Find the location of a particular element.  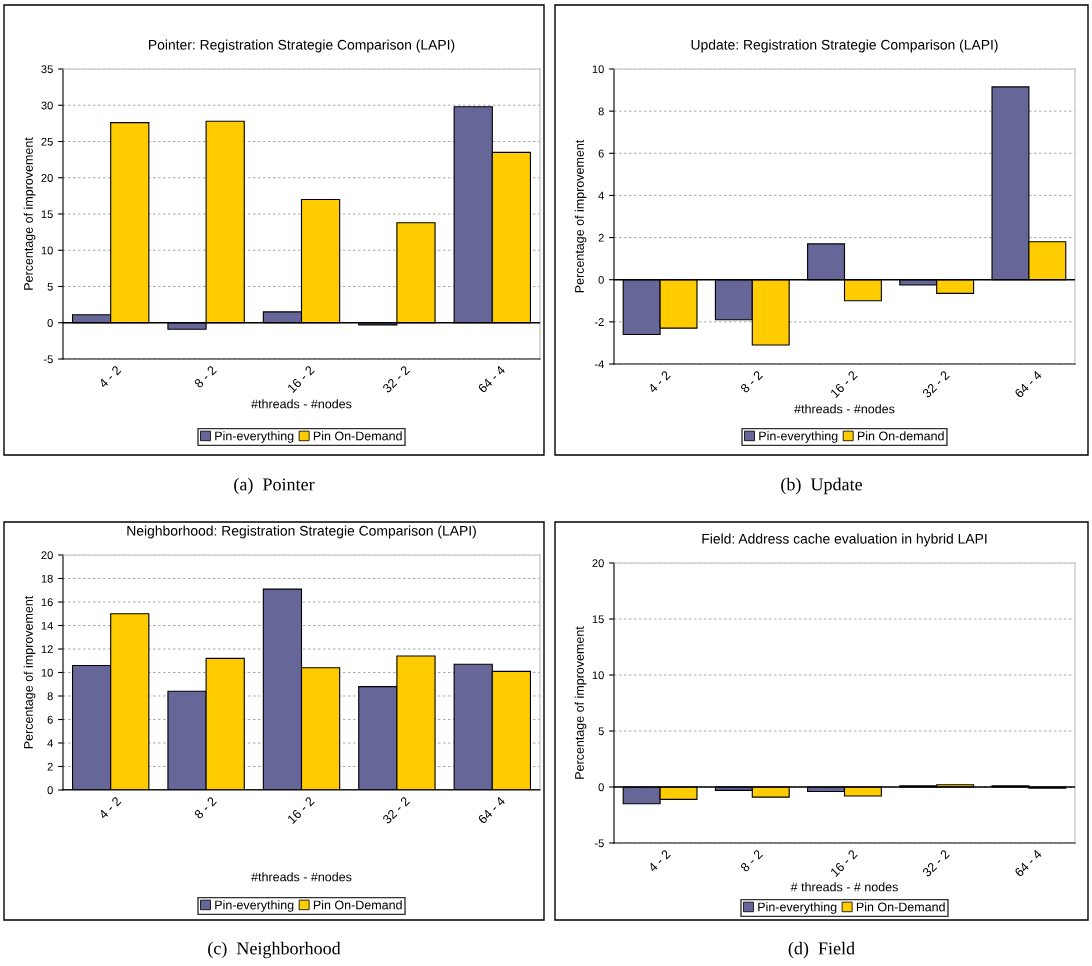

y-tick-label: 14 is located at coordinates (47, 625).